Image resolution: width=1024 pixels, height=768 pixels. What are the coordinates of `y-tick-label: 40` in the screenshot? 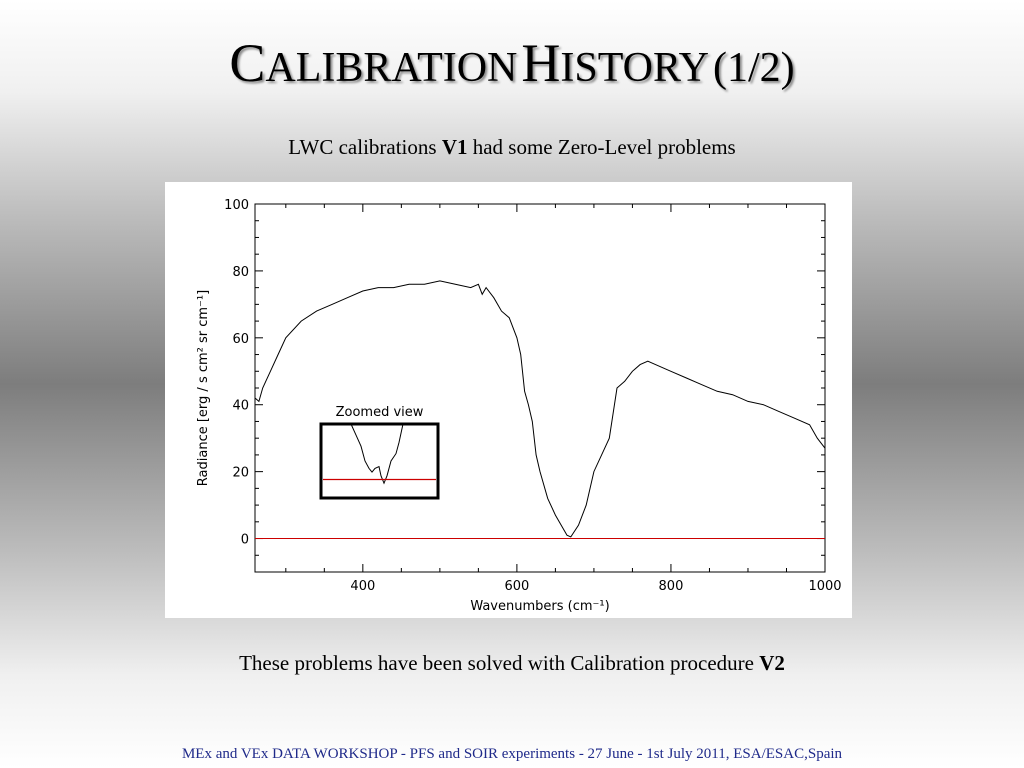 It's located at (240, 406).